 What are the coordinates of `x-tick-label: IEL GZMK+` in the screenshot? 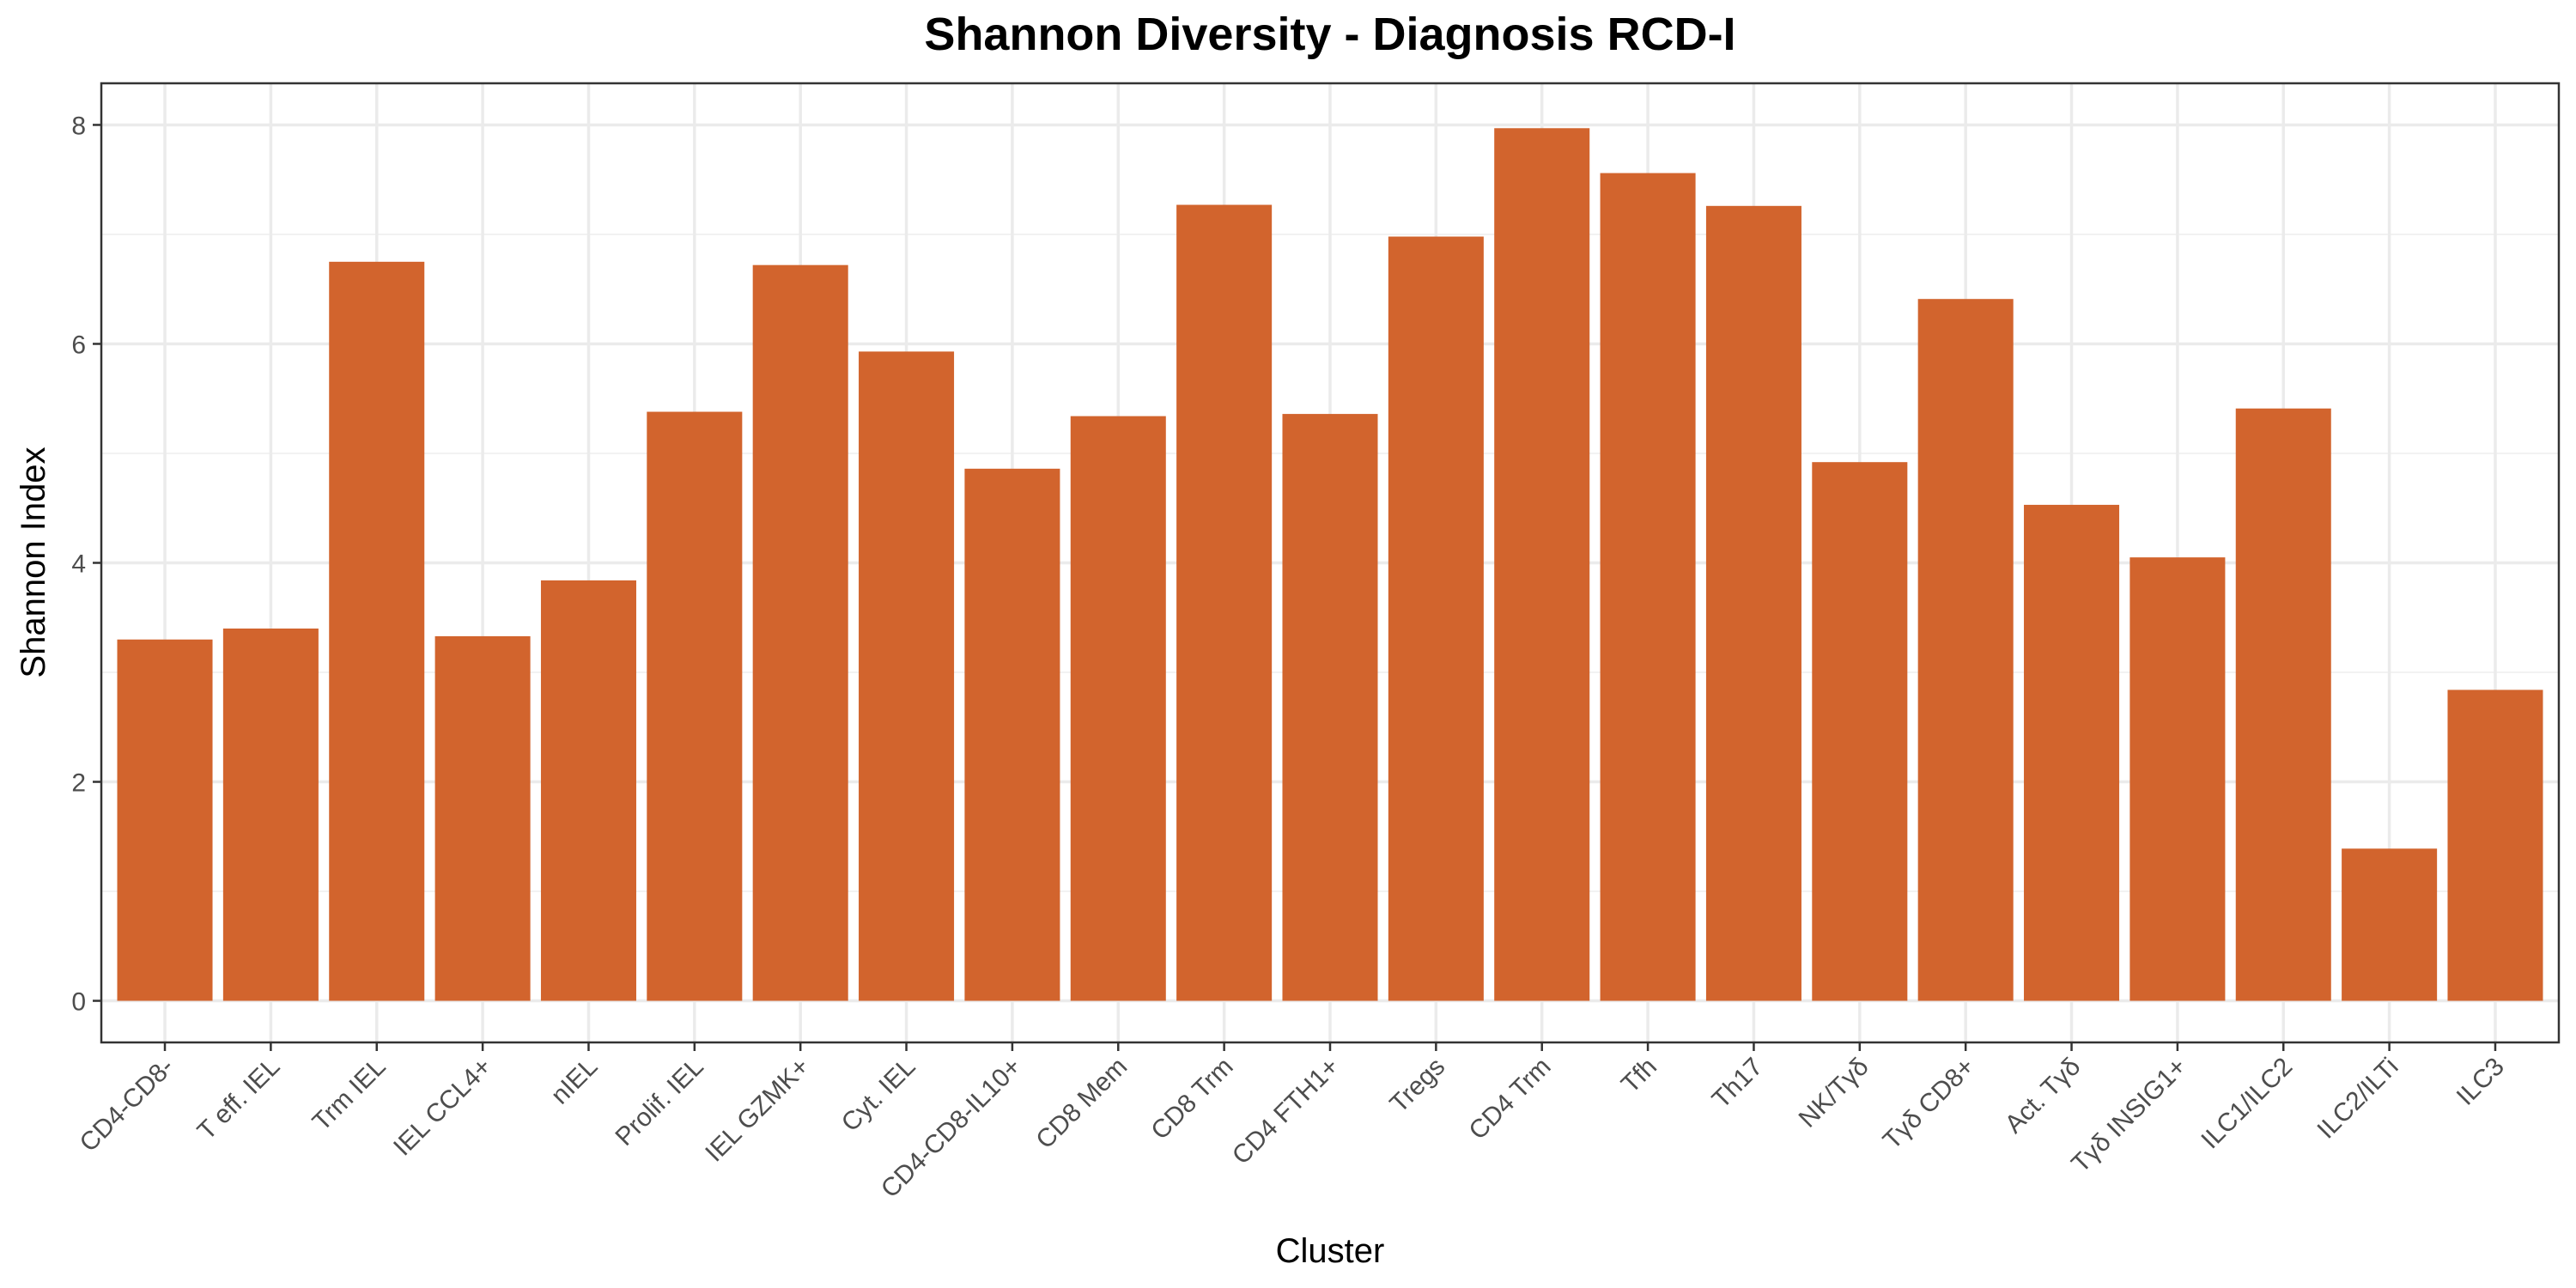 It's located at (757, 1111).